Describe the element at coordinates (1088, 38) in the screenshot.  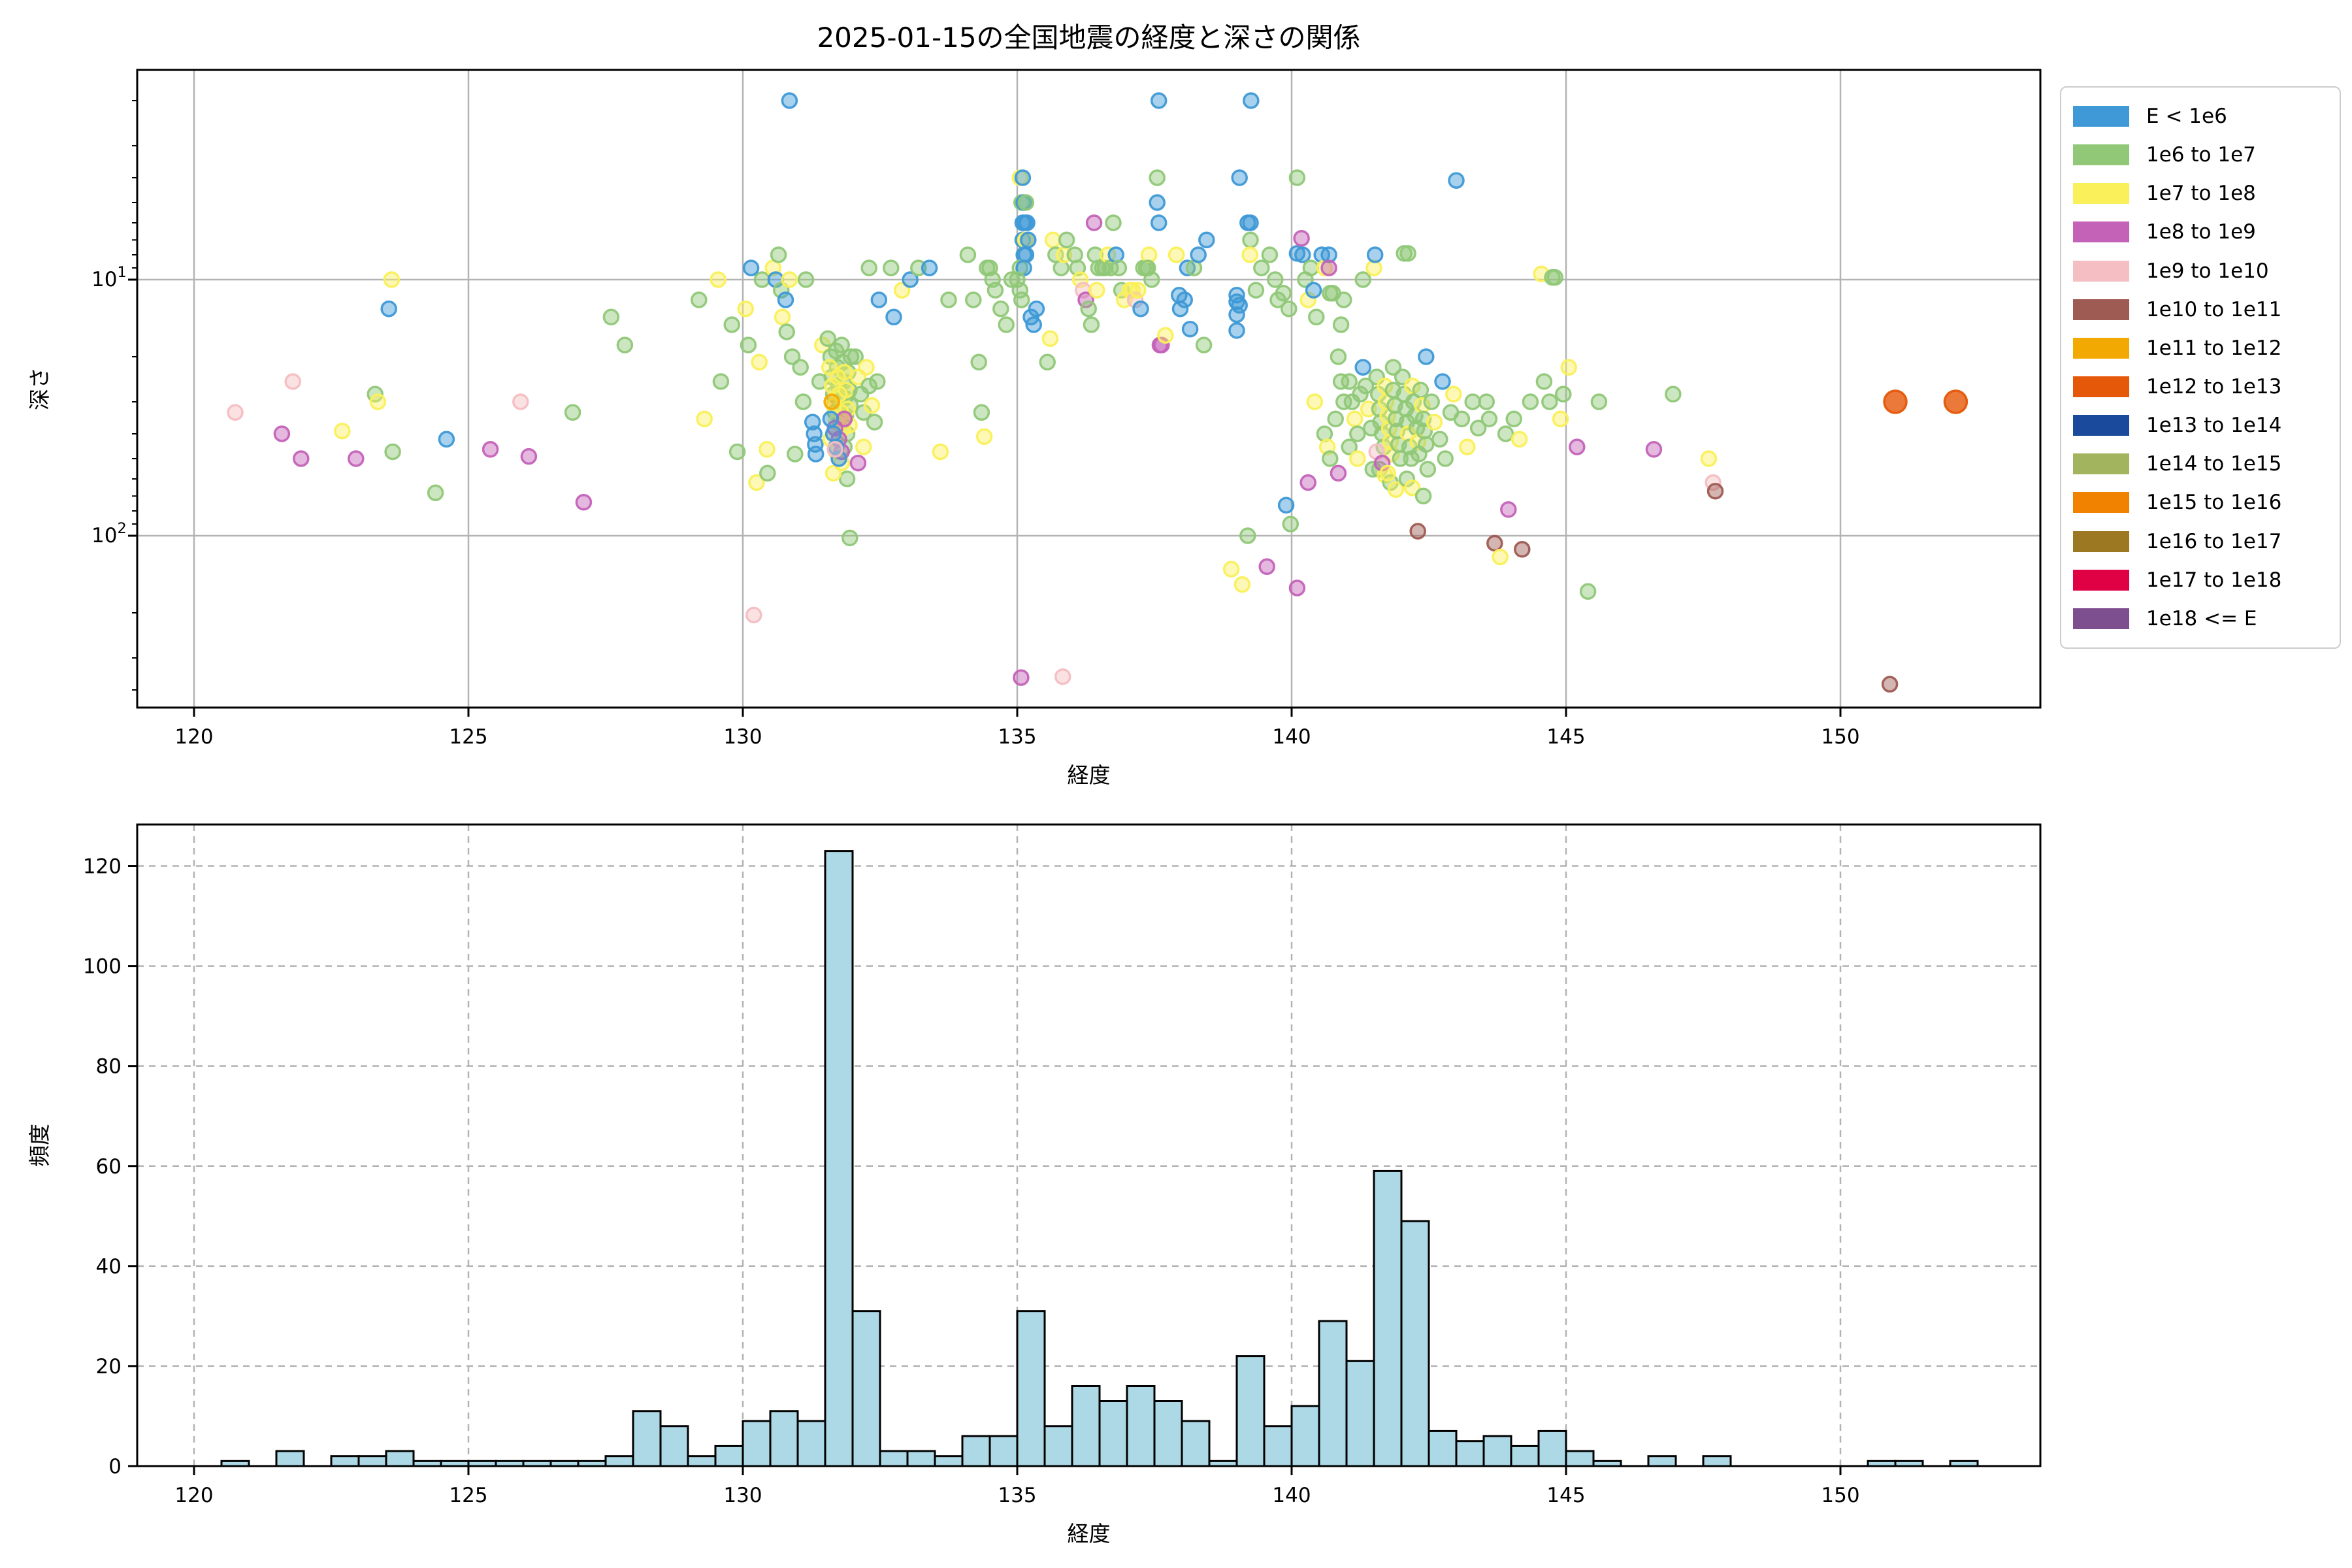
I see `chart-title: 2025-01-15の全国地震の経度と深さの関係` at that location.